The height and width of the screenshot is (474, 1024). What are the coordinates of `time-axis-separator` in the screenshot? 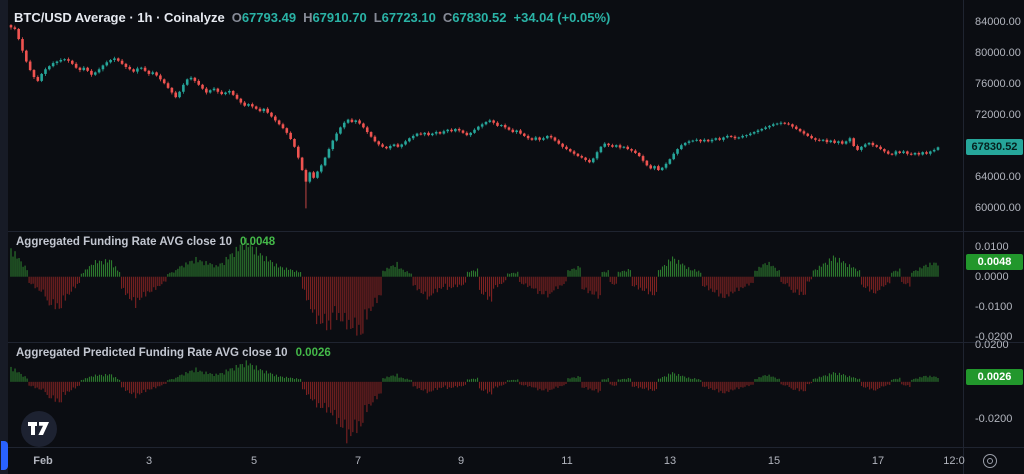 It's located at (516, 447).